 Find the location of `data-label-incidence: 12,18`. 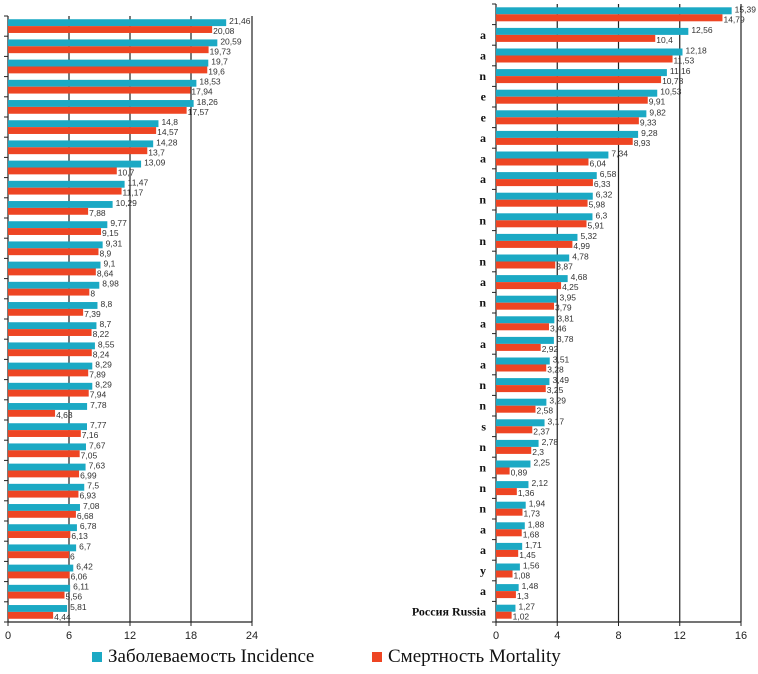

data-label-incidence: 12,18 is located at coordinates (697, 51).